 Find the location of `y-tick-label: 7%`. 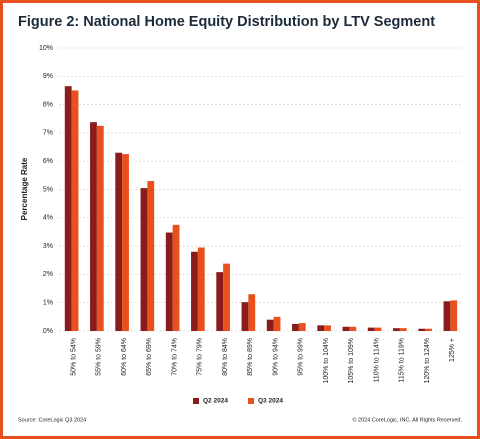

y-tick-label: 7% is located at coordinates (48, 133).